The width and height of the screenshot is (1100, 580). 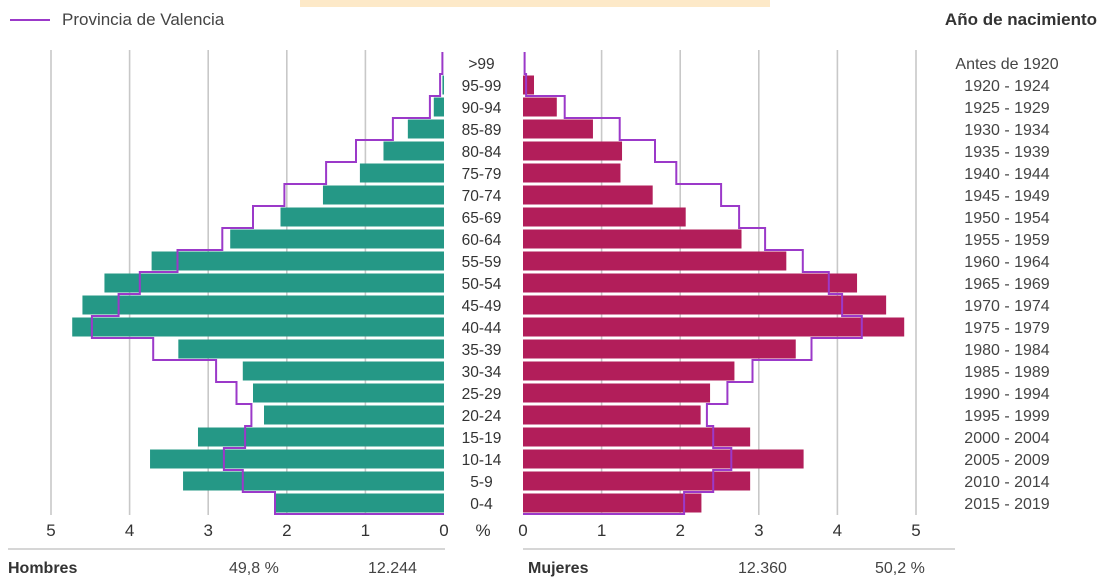 I want to click on chart-legend: Provincia de Valencia, so click(x=117, y=20).